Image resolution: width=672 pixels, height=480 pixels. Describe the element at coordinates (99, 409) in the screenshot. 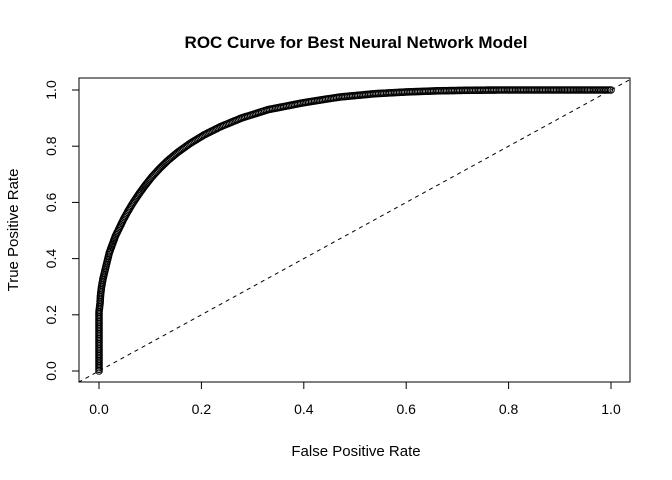

I see `x-tick-label: 0.0` at that location.